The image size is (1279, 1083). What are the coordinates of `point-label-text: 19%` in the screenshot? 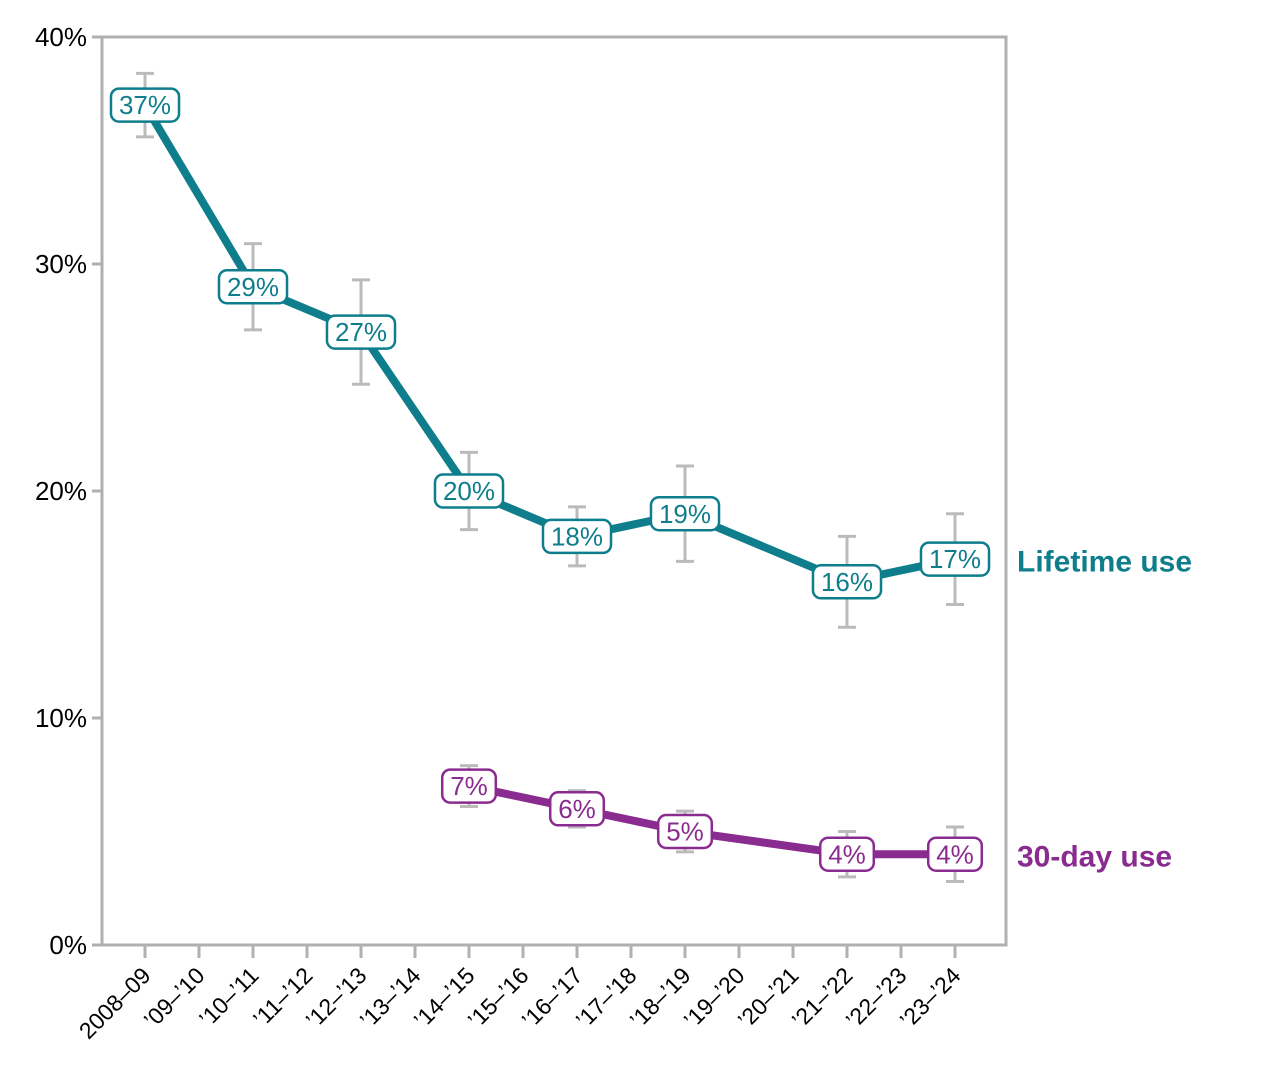 It's located at (685, 514).